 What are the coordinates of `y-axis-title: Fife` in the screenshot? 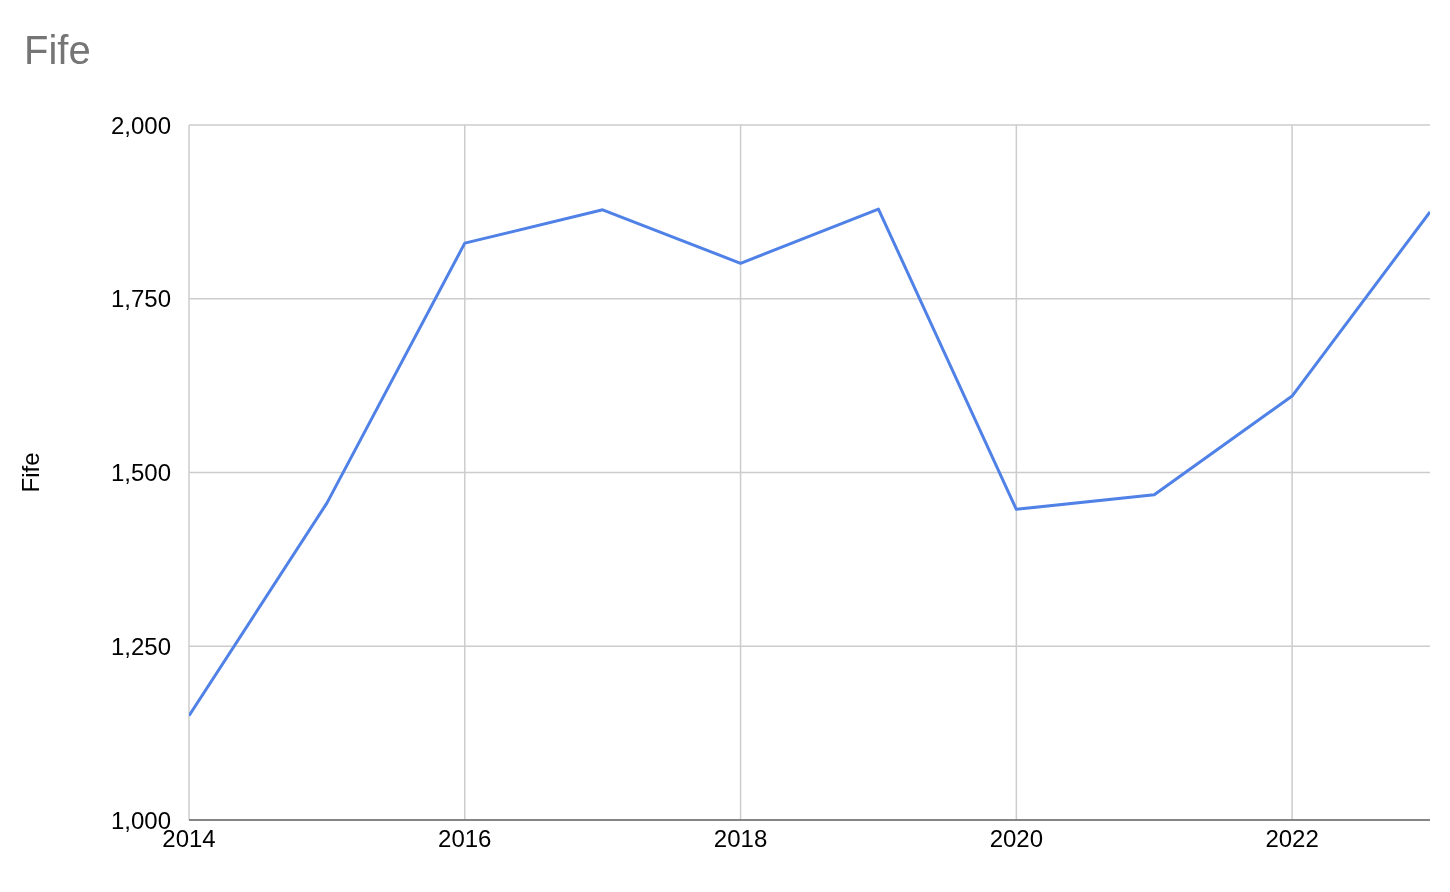 It's located at (30, 472).